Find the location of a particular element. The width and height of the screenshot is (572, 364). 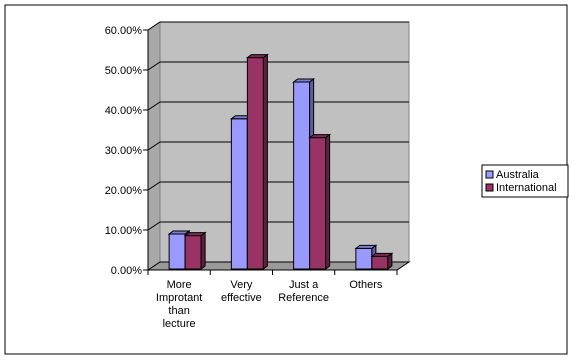

x-tick-label-line: Very is located at coordinates (241, 285).